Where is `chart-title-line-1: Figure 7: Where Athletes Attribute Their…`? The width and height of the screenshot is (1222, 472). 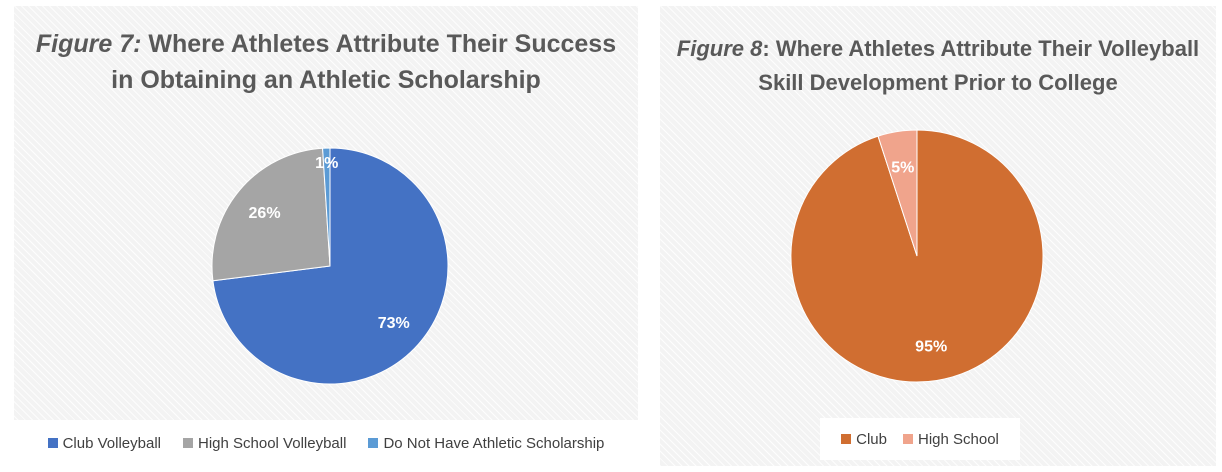 chart-title-line-1: Figure 7: Where Athletes Attribute Their… is located at coordinates (326, 44).